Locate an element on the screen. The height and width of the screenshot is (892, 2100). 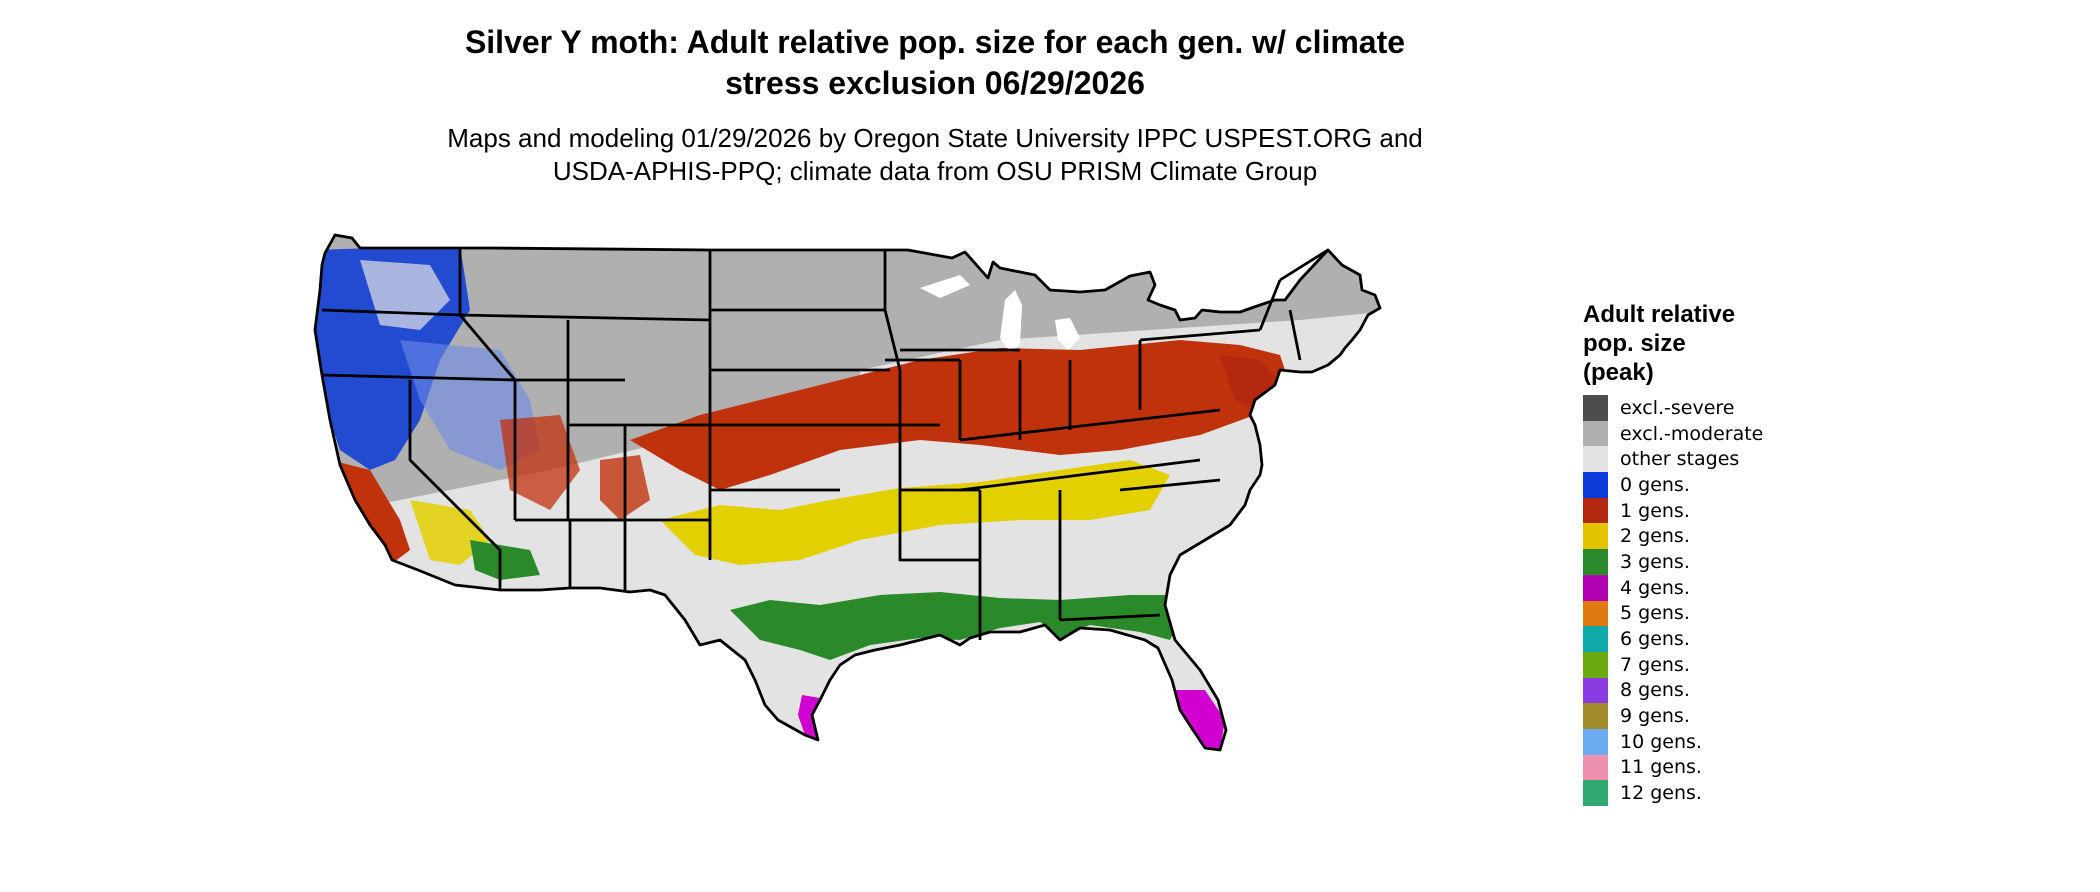
legend-item: 11 gens. is located at coordinates (1673, 767).